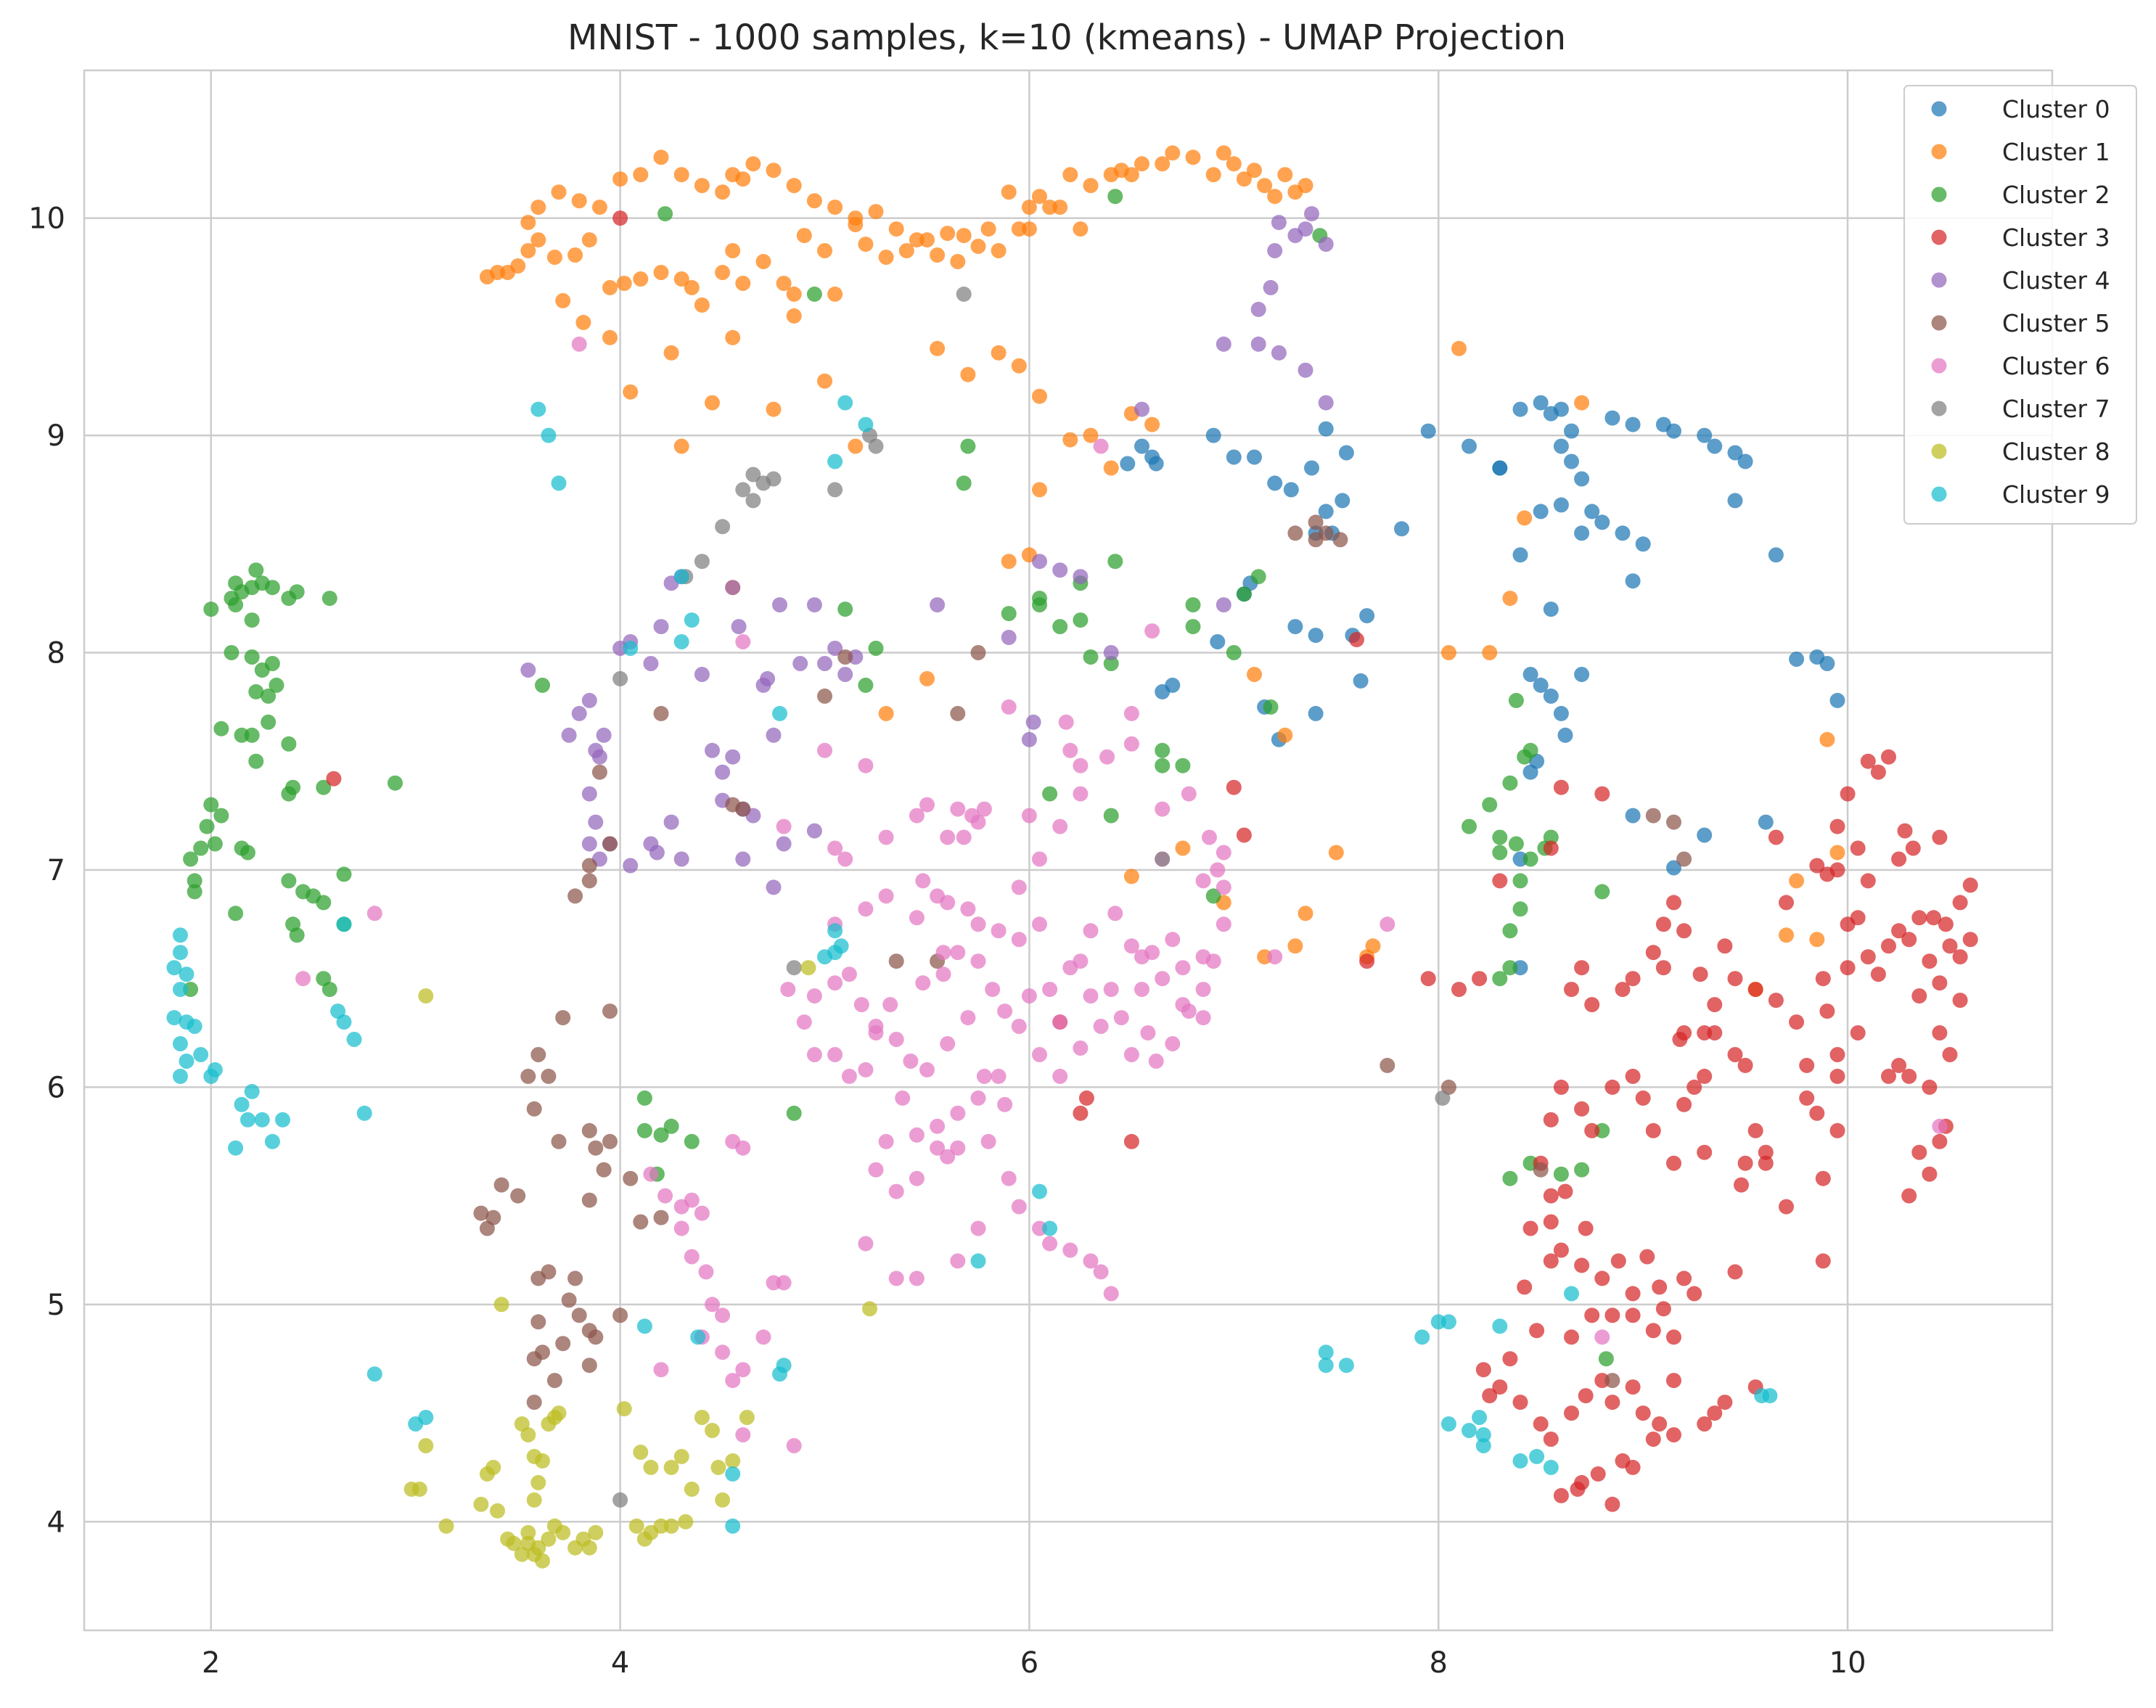  What do you see at coordinates (2020, 409) in the screenshot?
I see `legend-item: Cluster 7` at bounding box center [2020, 409].